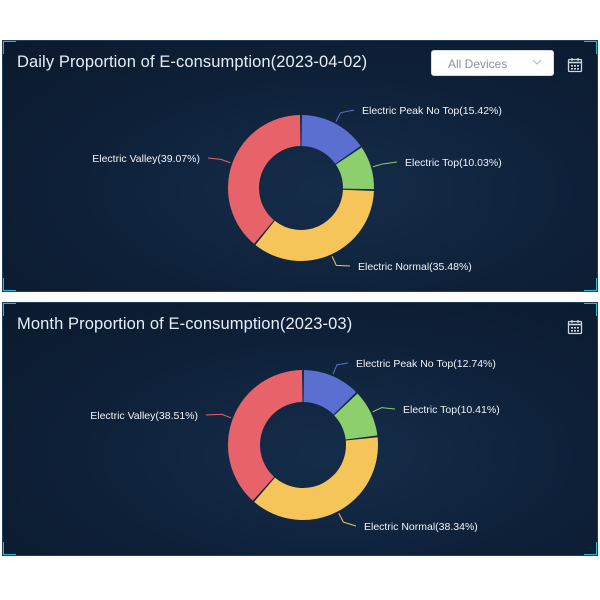 The height and width of the screenshot is (600, 600). Describe the element at coordinates (453, 163) in the screenshot. I see `slice-label: Electric Top(10.03%)` at that location.